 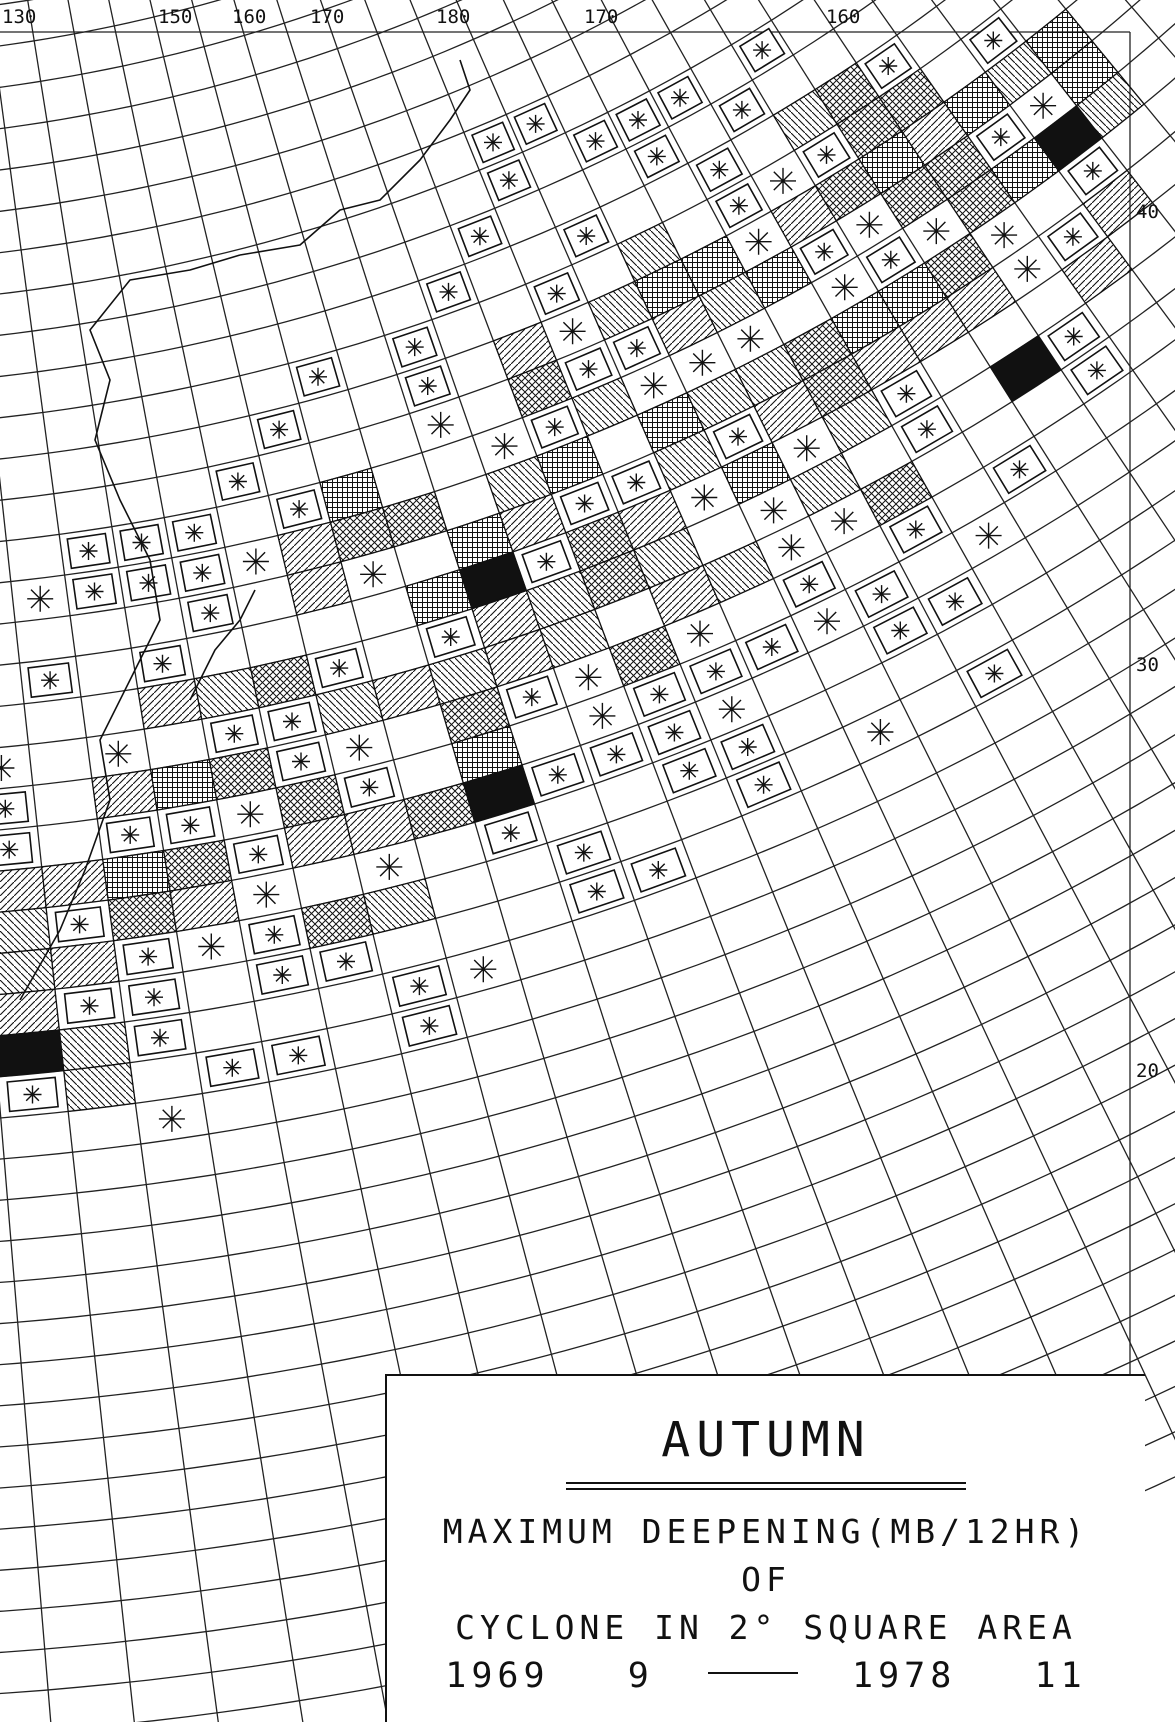 What do you see at coordinates (453, 17) in the screenshot?
I see `longitude-label: 180` at bounding box center [453, 17].